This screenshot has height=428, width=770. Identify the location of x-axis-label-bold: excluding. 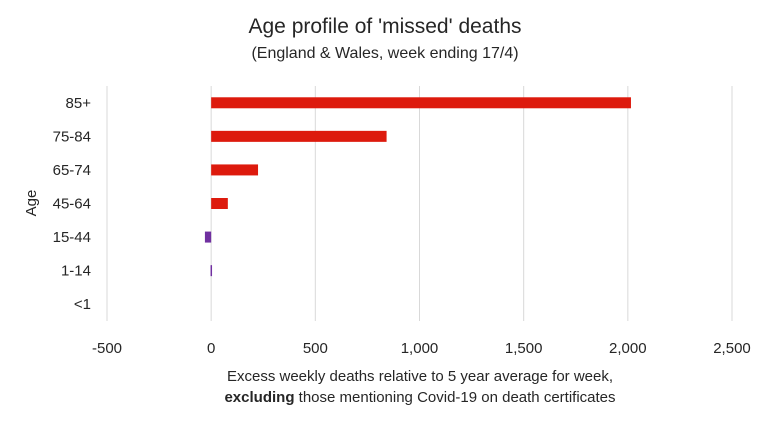
(259, 397).